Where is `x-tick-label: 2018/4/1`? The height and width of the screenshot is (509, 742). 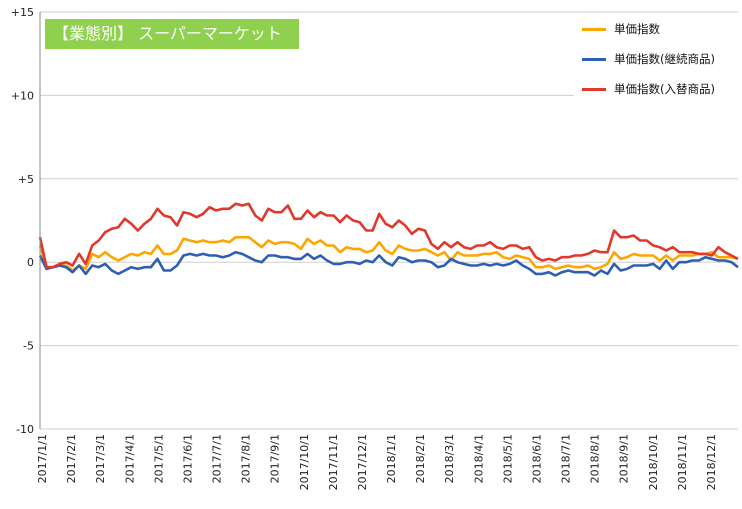
x-tick-label: 2018/4/1 is located at coordinates (478, 458).